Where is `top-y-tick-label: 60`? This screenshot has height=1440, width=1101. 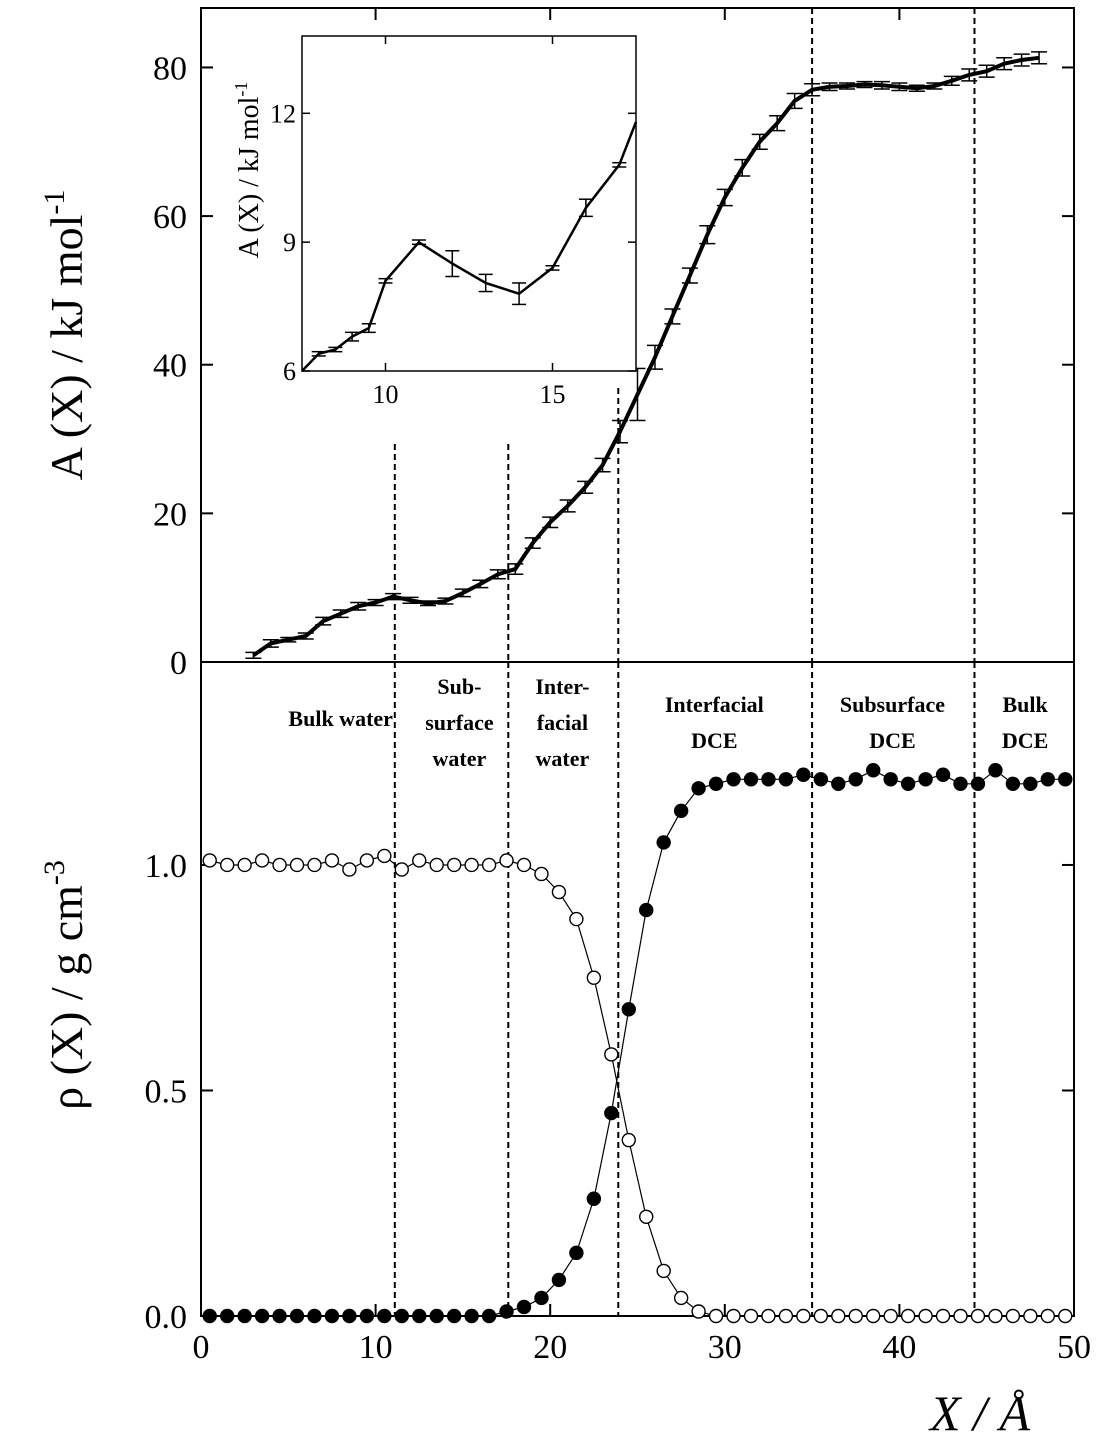 top-y-tick-label: 60 is located at coordinates (170, 217).